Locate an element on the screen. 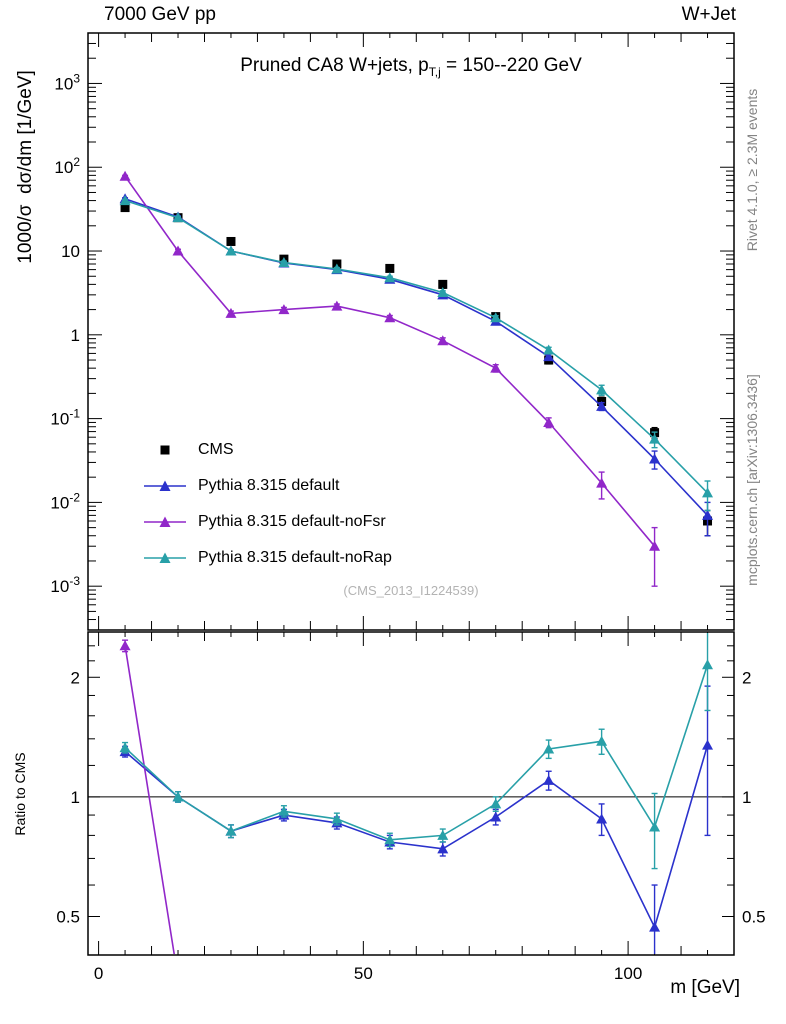 This screenshot has width=786, height=1024. svg-text: 10⁻¹ is located at coordinates (65, 418).